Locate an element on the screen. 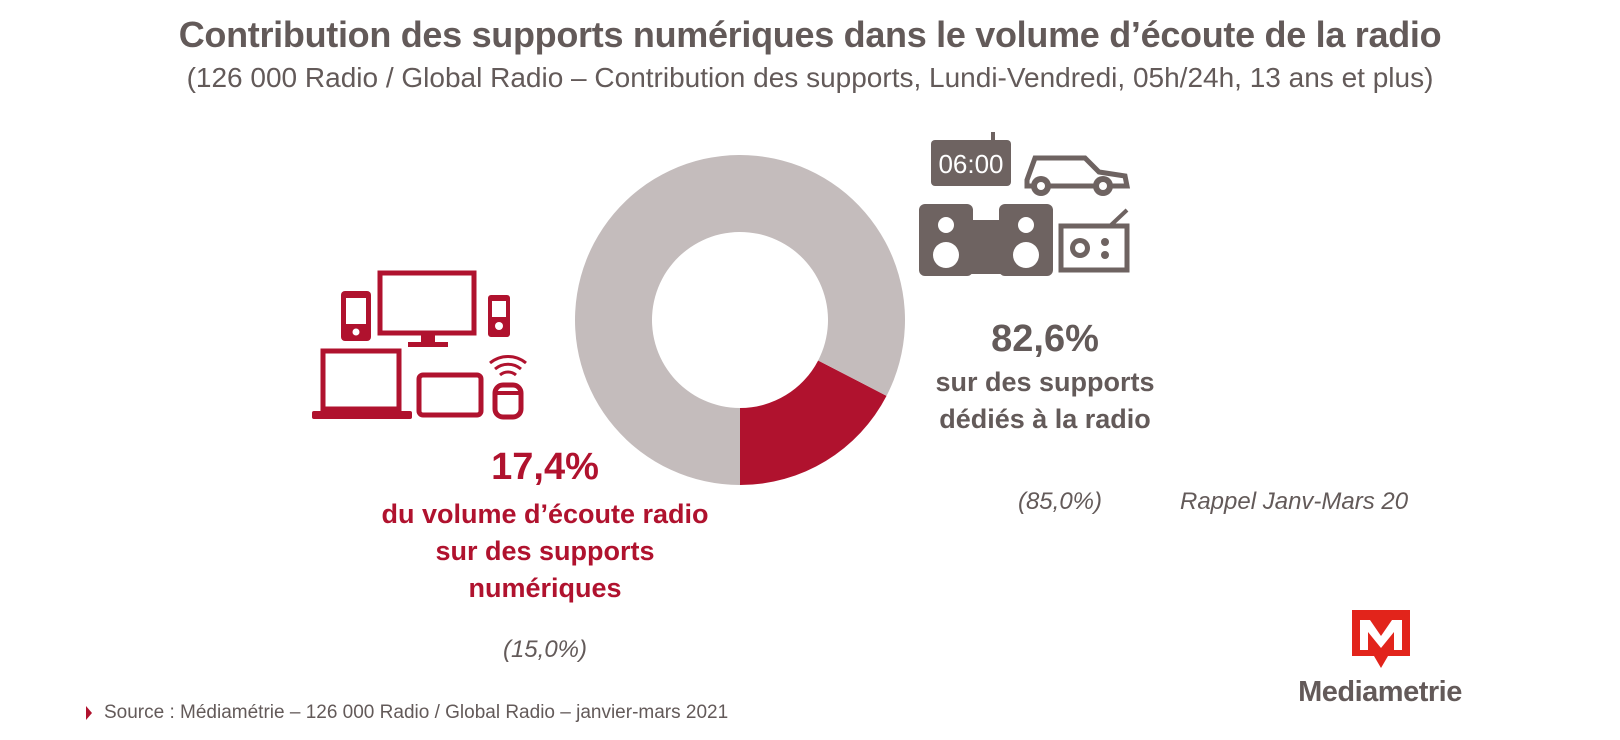 Image resolution: width=1620 pixels, height=740 pixels. digital-desc-line: sur des supports is located at coordinates (545, 551).